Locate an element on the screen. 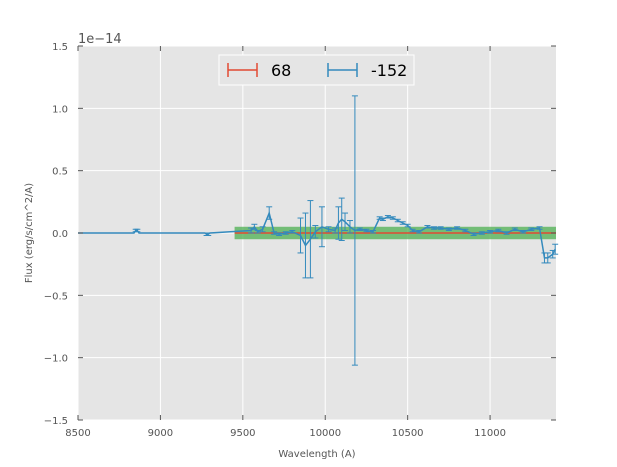  x-tick-label: 10000 is located at coordinates (325, 433).